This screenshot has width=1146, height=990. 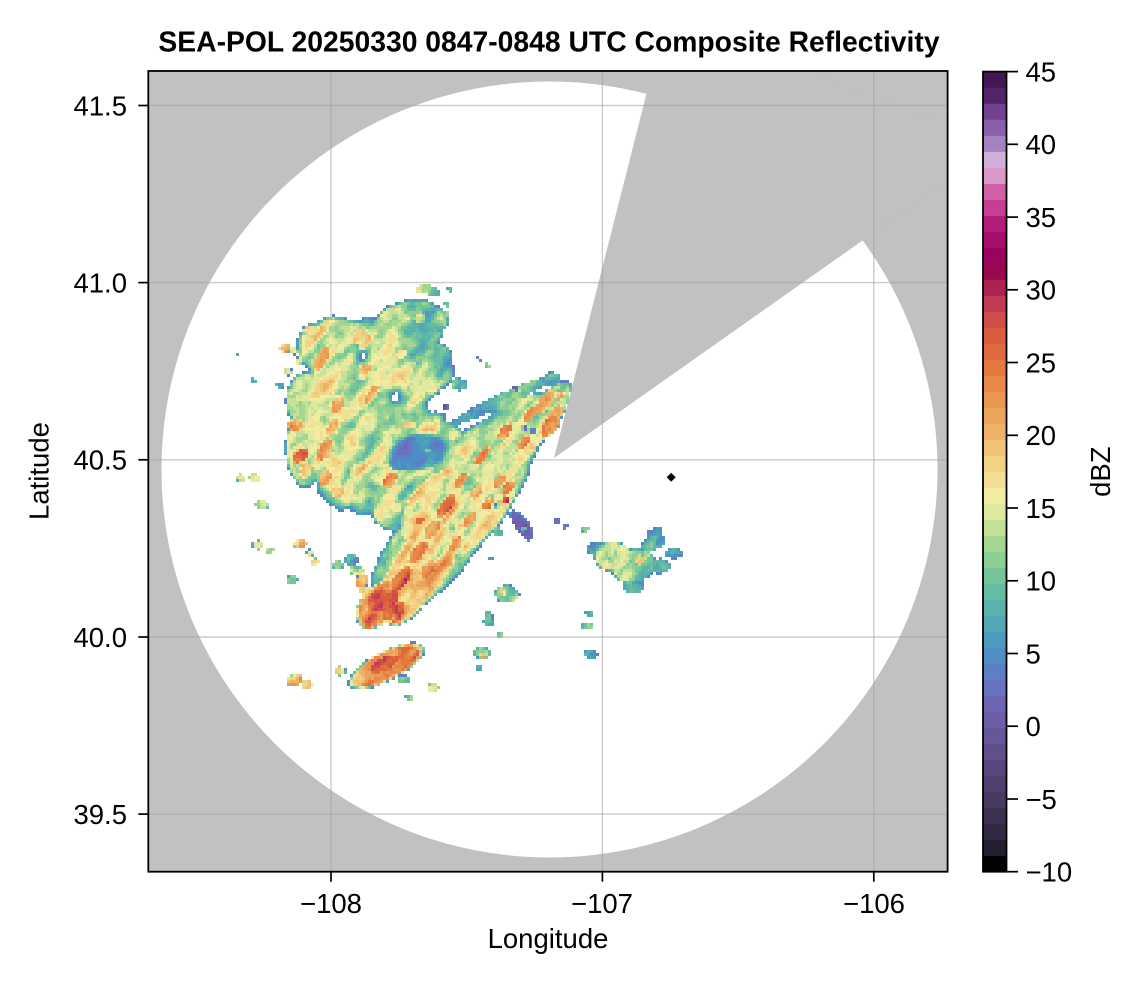 What do you see at coordinates (331, 903) in the screenshot?
I see `svg-text: −108` at bounding box center [331, 903].